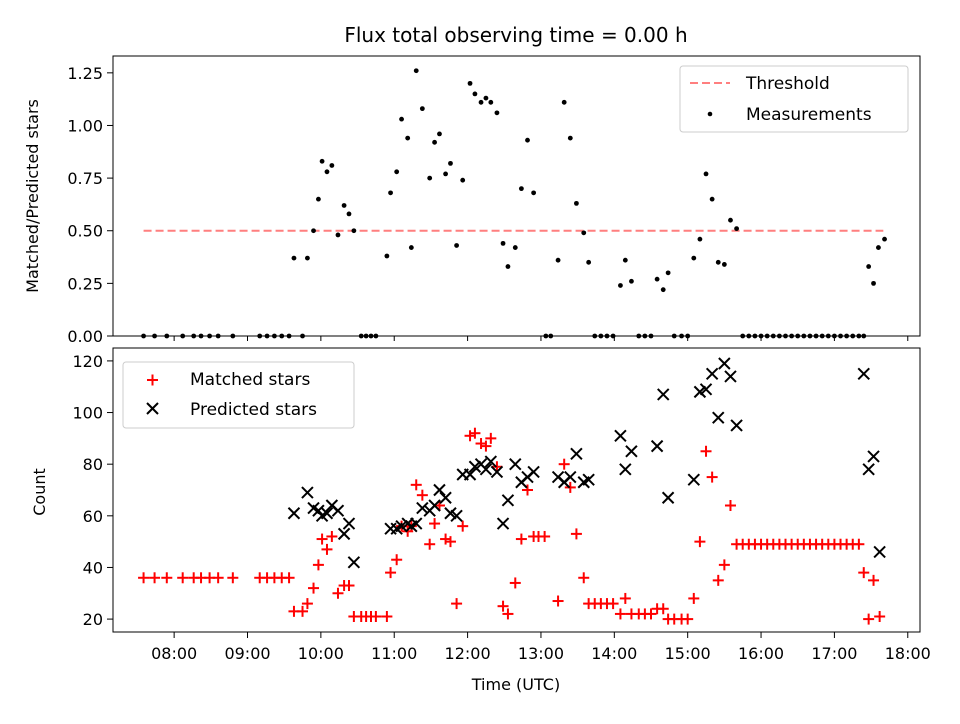  What do you see at coordinates (85, 231) in the screenshot?
I see `top-y-tick-label: 0.50` at bounding box center [85, 231].